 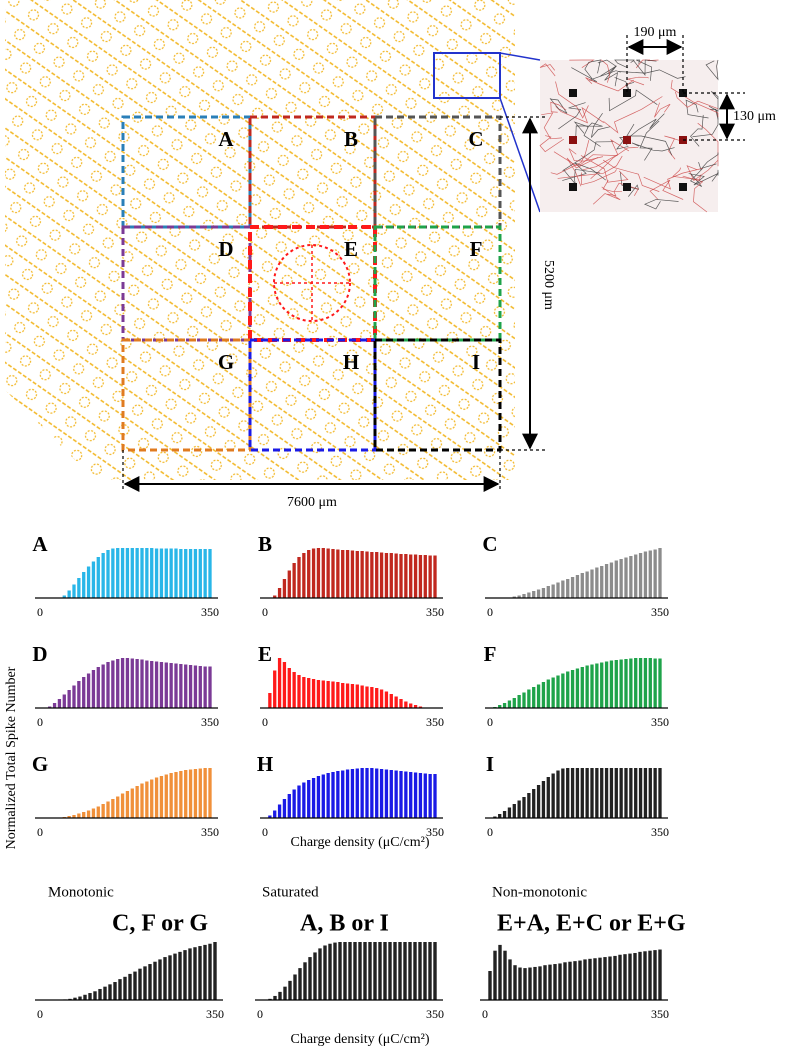 What do you see at coordinates (226, 139) in the screenshot?
I see `region-label: A` at bounding box center [226, 139].